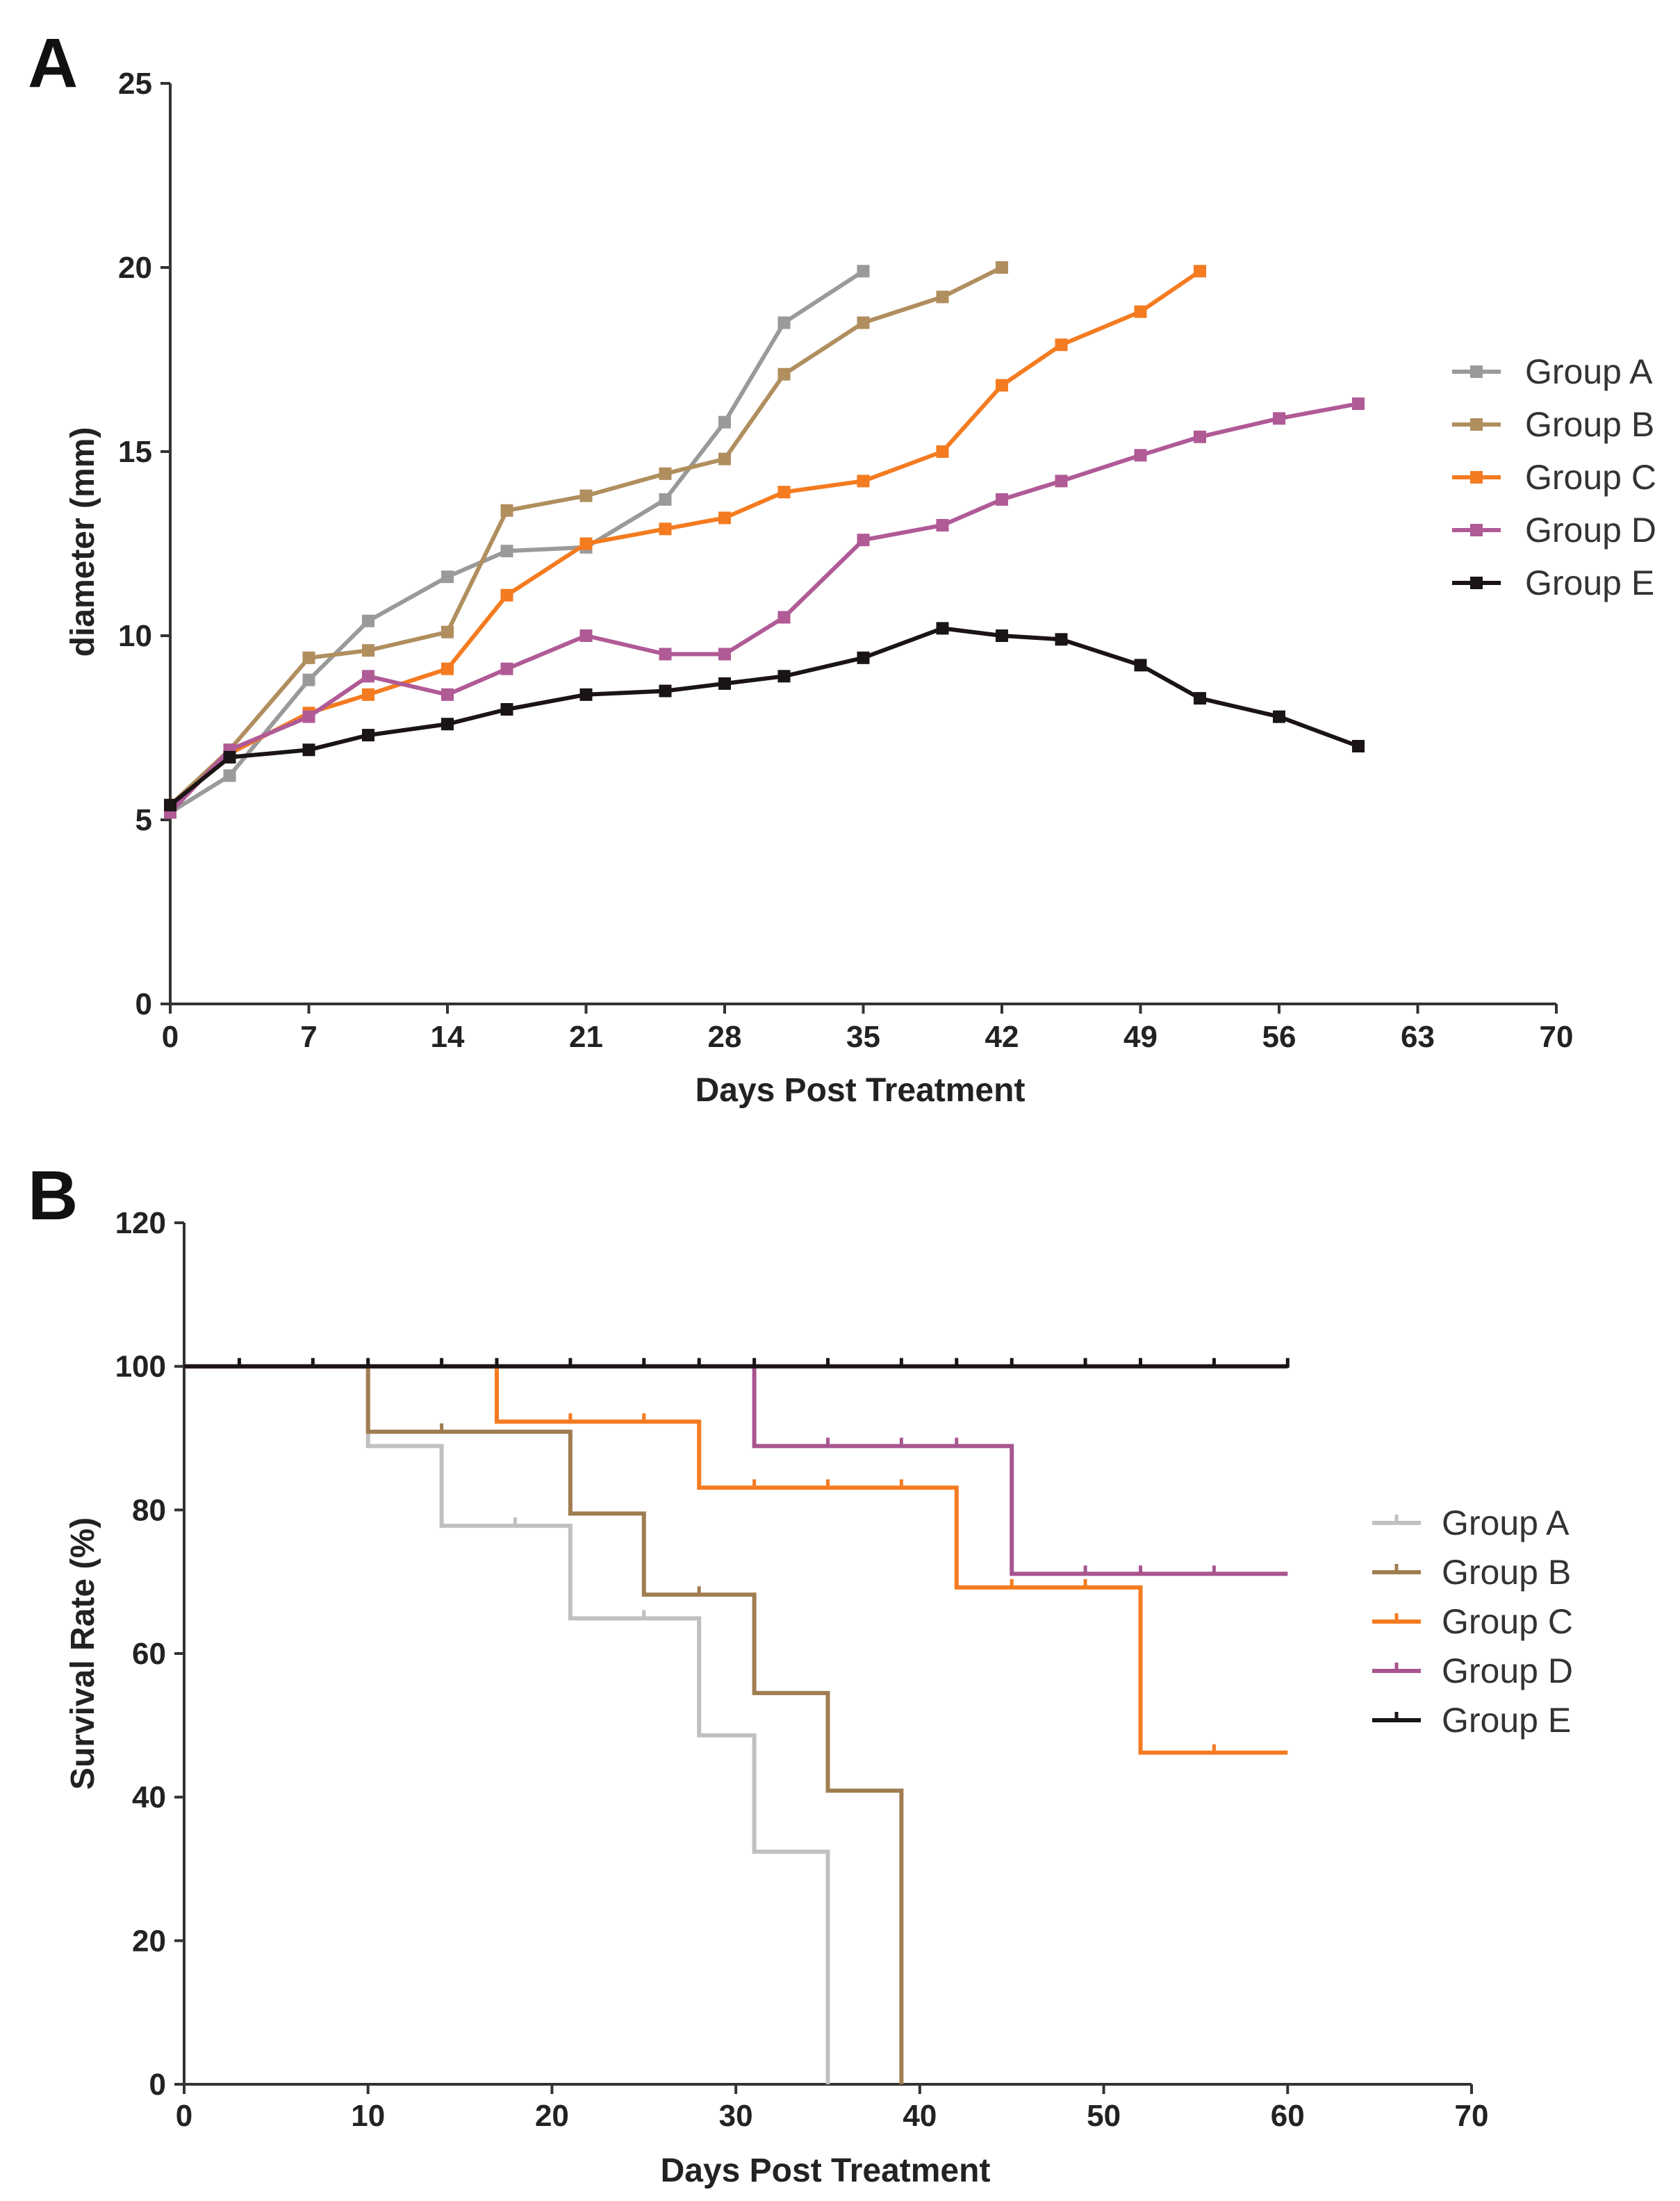 The height and width of the screenshot is (2201, 1680). Describe the element at coordinates (552, 2116) in the screenshot. I see `panel-b-x-tick-label: 20` at that location.